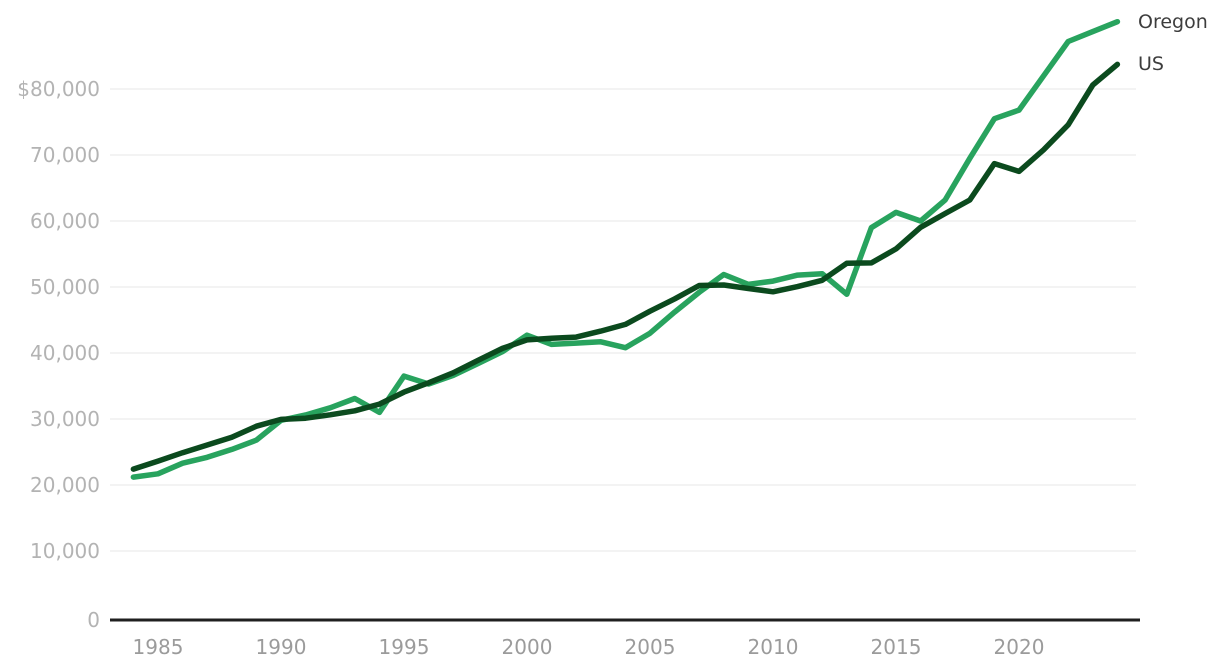 This screenshot has height=672, width=1220. I want to click on svg-text: 2010, so click(773, 647).